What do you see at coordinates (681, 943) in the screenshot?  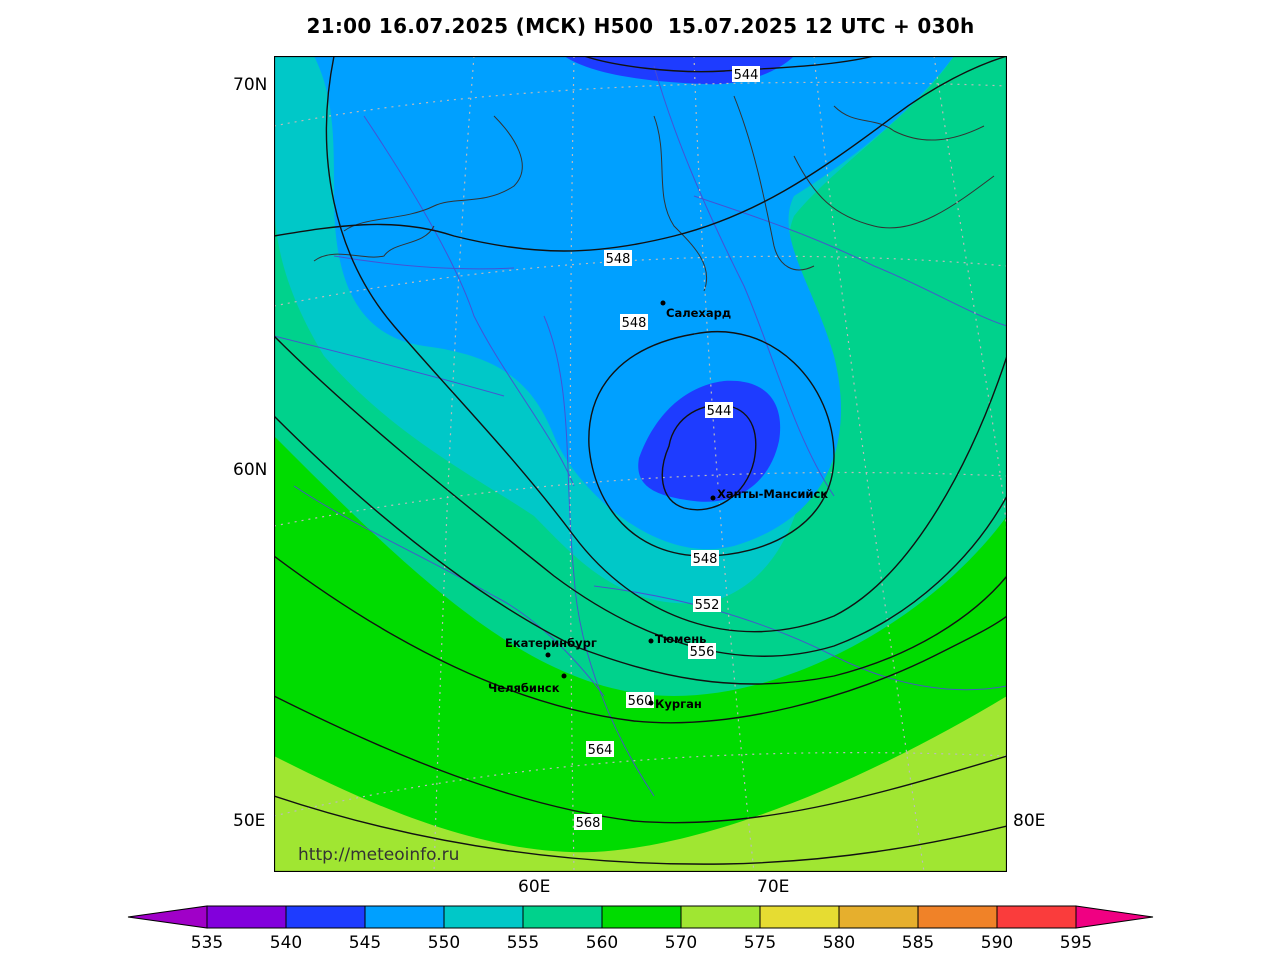 I see `colorbar-tick-label: 570` at bounding box center [681, 943].